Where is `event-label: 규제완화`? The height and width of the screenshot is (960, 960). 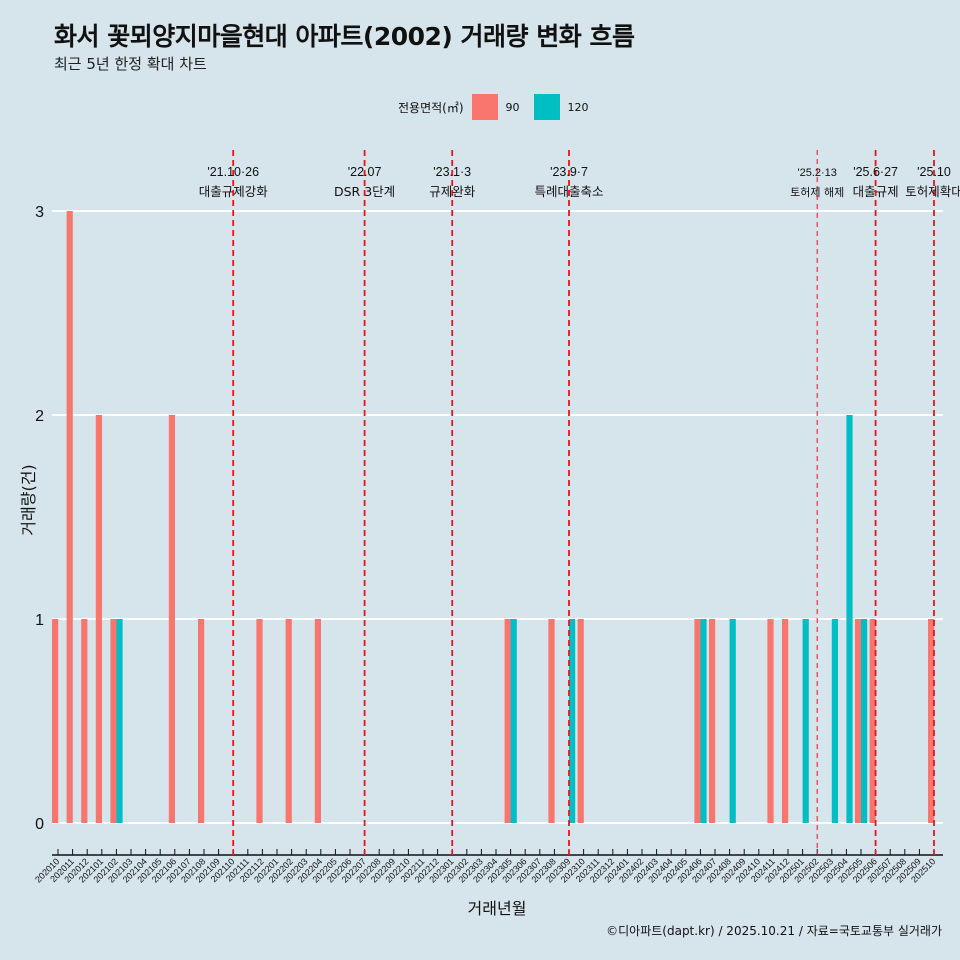 event-label: 규제완화 is located at coordinates (452, 191).